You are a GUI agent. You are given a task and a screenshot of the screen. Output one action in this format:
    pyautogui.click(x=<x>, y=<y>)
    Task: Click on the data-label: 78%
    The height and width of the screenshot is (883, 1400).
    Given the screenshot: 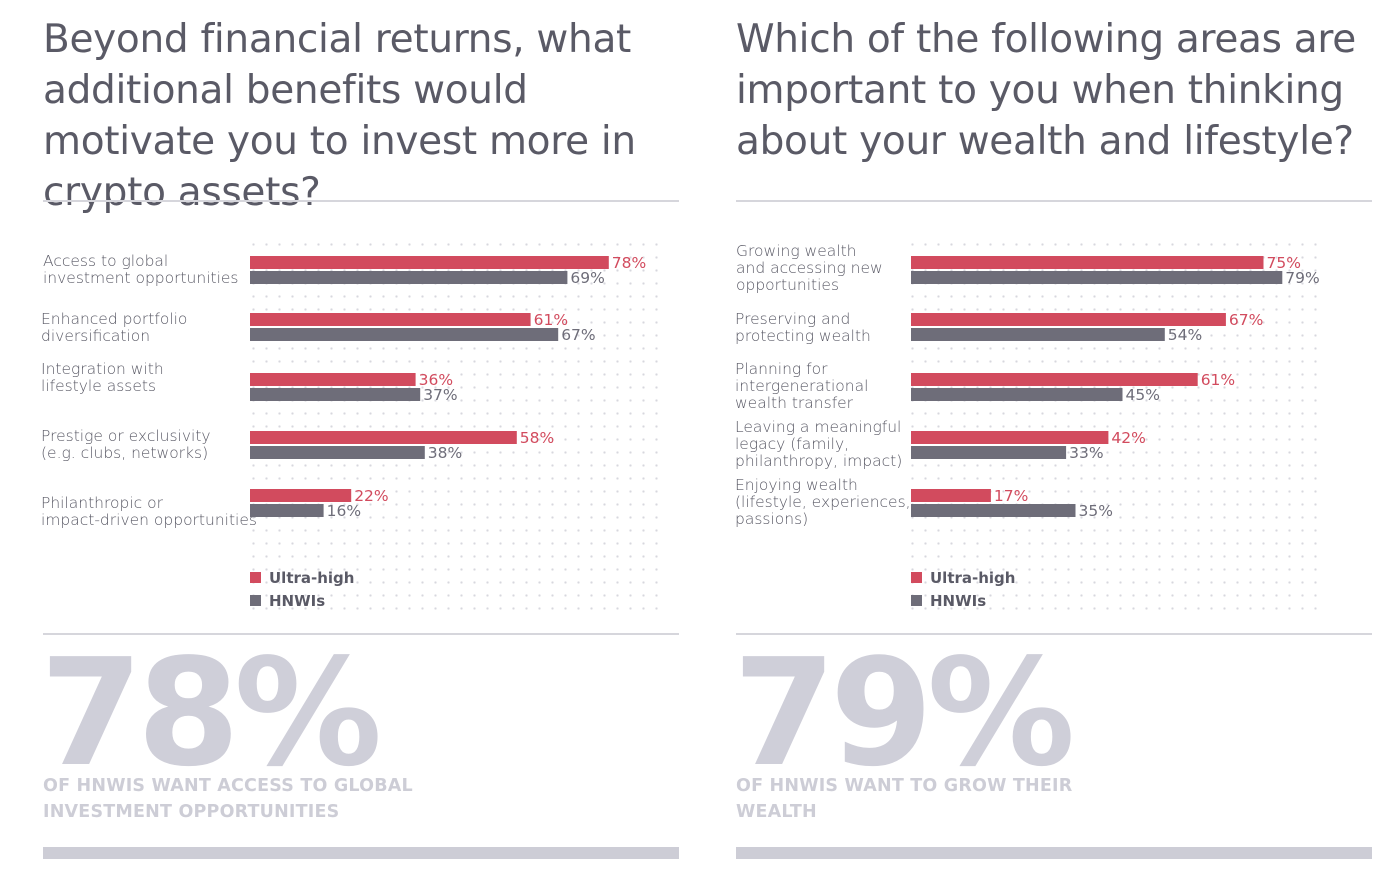 What is the action you would take?
    pyautogui.click(x=629, y=263)
    